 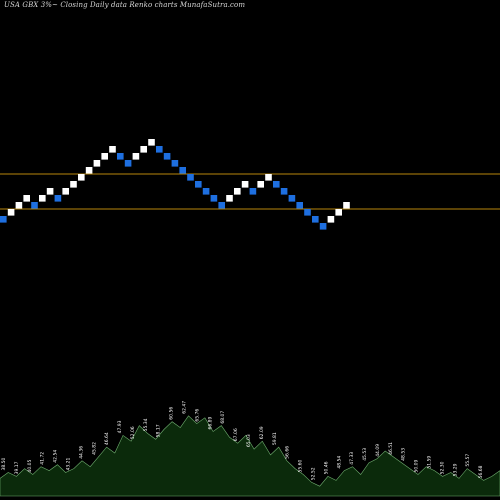 What do you see at coordinates (249, 440) in the screenshot?
I see `volume-label: 65.03` at bounding box center [249, 440].